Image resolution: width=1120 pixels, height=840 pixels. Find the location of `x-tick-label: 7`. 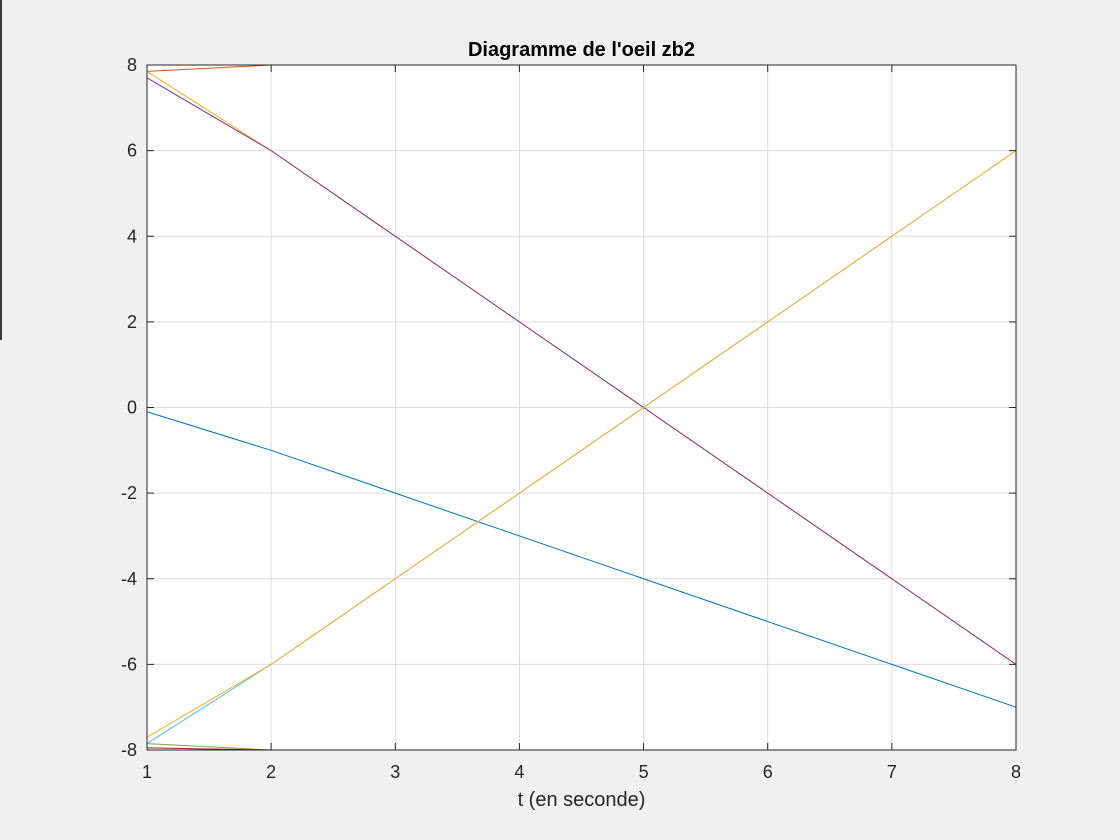

x-tick-label: 7 is located at coordinates (892, 772).